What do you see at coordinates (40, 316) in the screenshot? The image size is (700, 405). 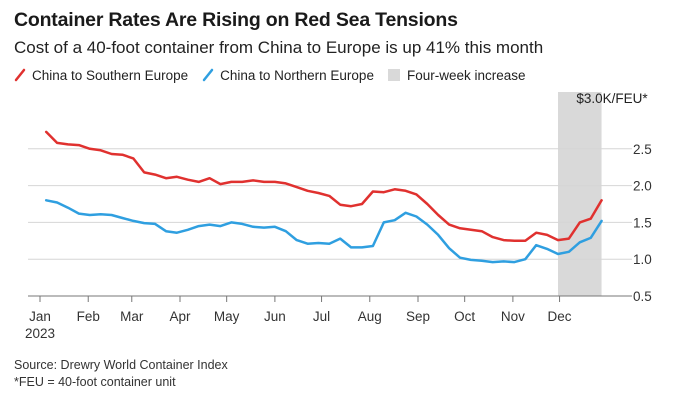 I see `x-tick-label: Jan` at bounding box center [40, 316].